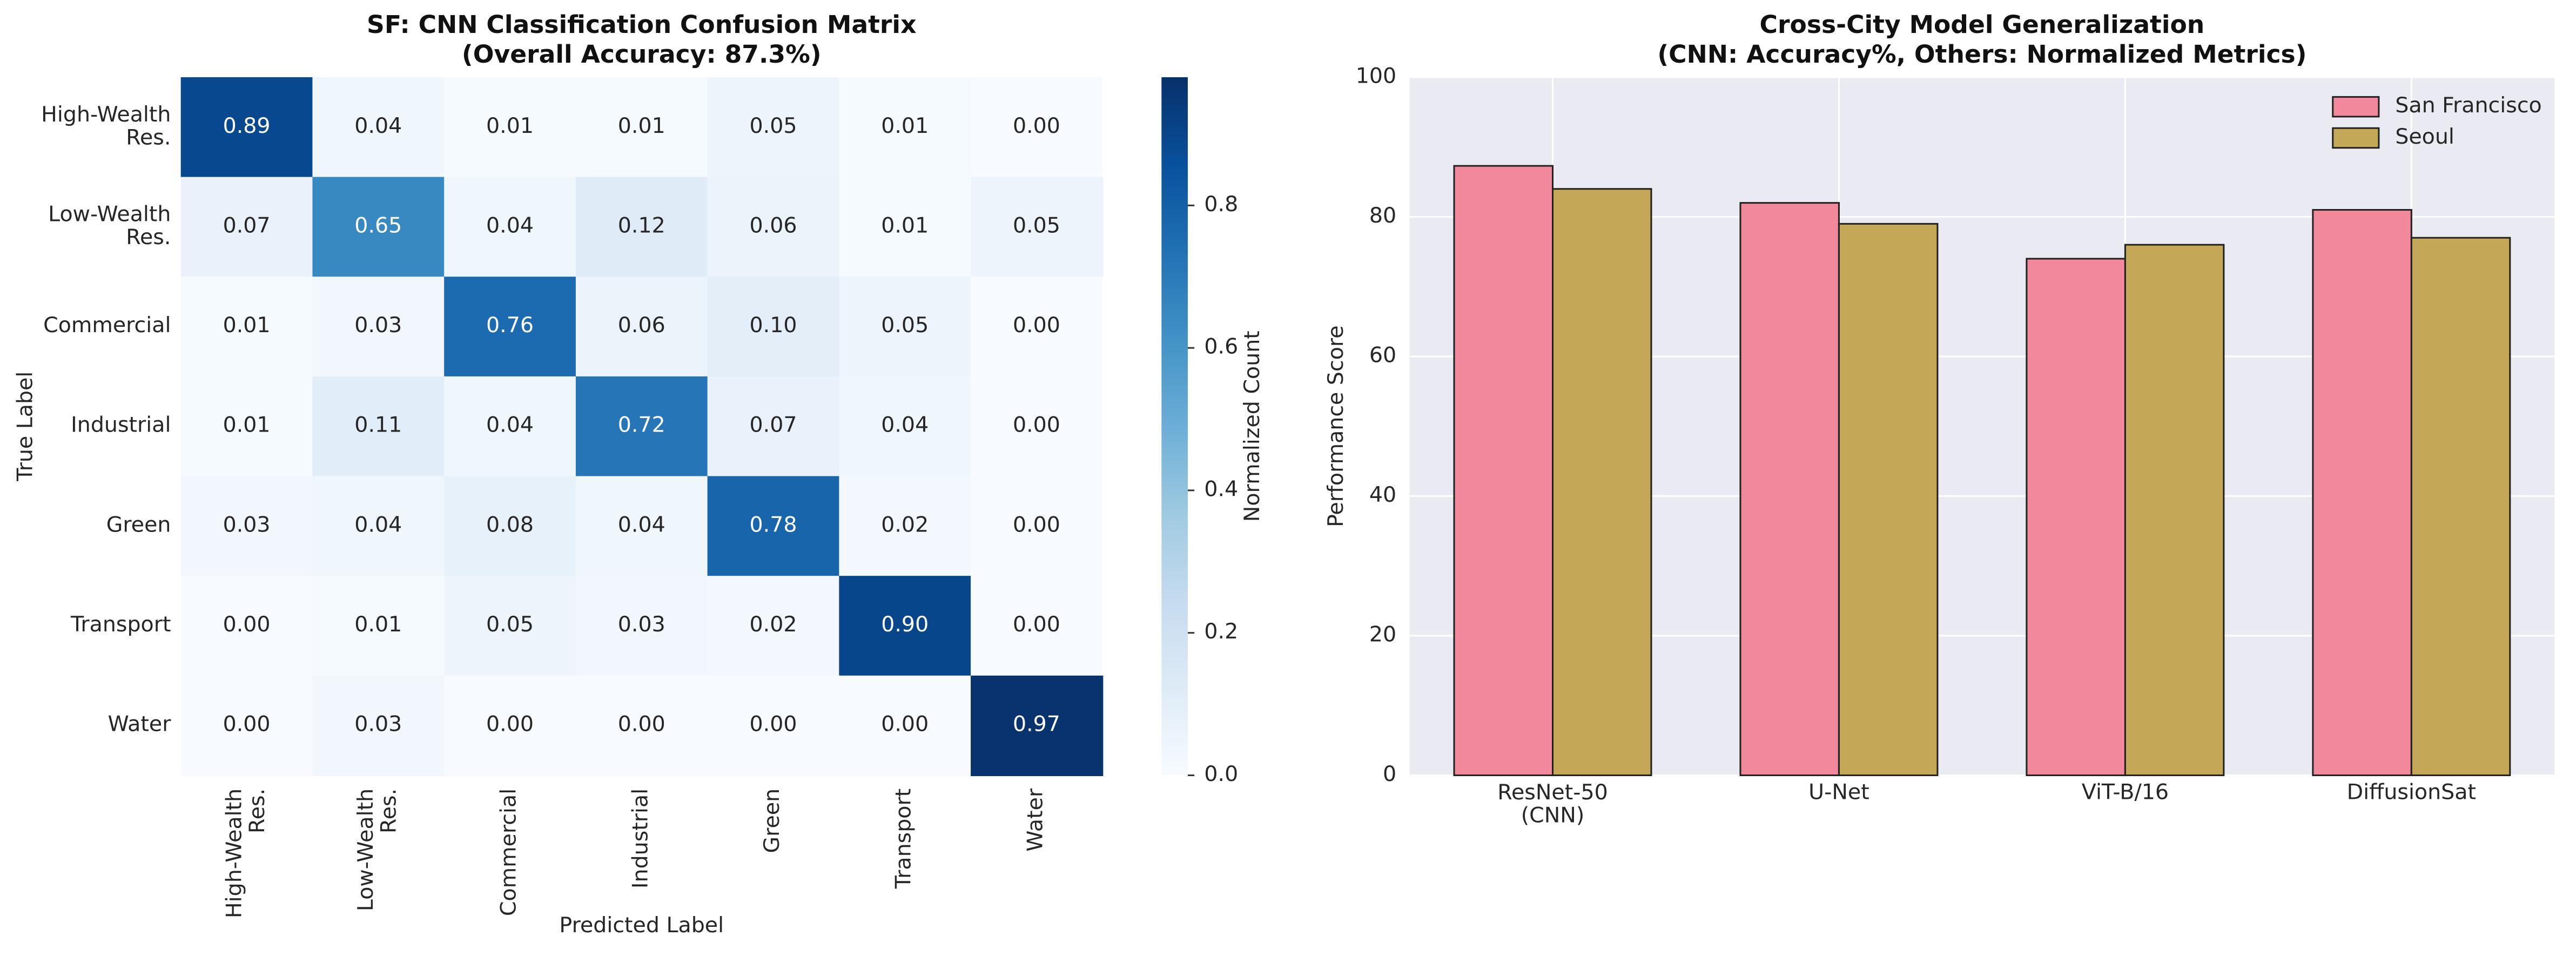  I want to click on y-tick-label: 60, so click(1382, 354).